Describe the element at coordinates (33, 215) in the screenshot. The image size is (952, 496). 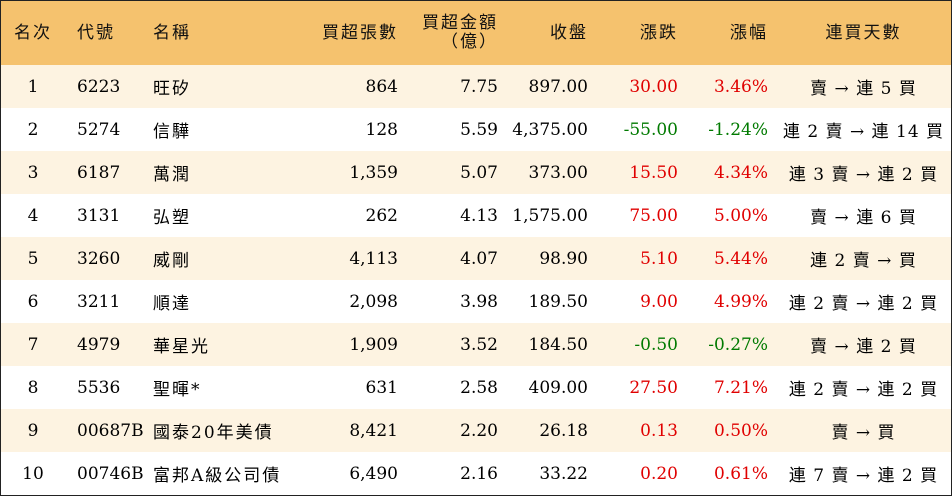
I see `cell-rank: 4` at that location.